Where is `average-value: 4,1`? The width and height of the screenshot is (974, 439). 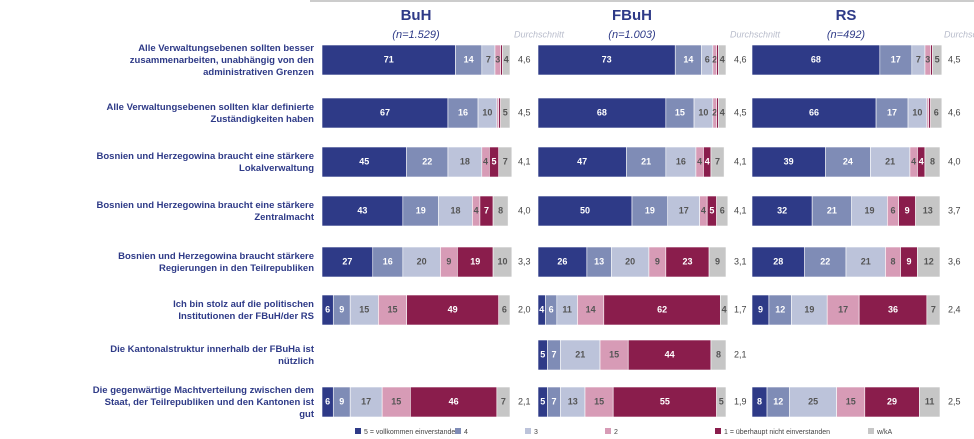 average-value: 4,1 is located at coordinates (740, 161).